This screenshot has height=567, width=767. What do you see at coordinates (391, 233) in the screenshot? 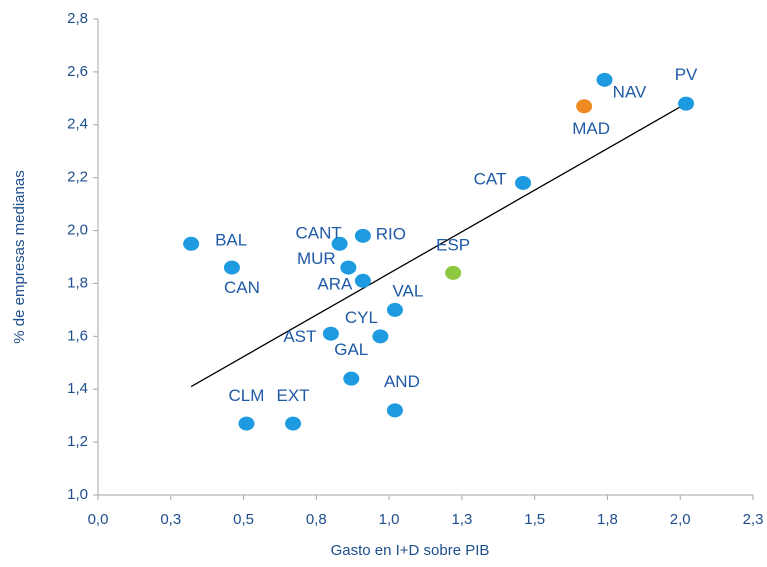
I see `point-label: RIO` at bounding box center [391, 233].